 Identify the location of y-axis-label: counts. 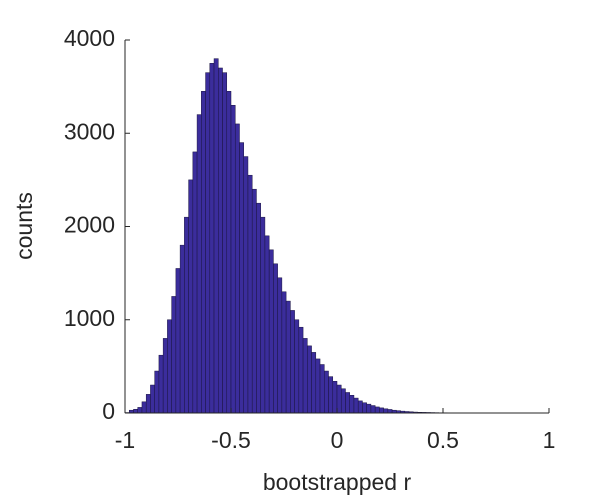
(24, 226).